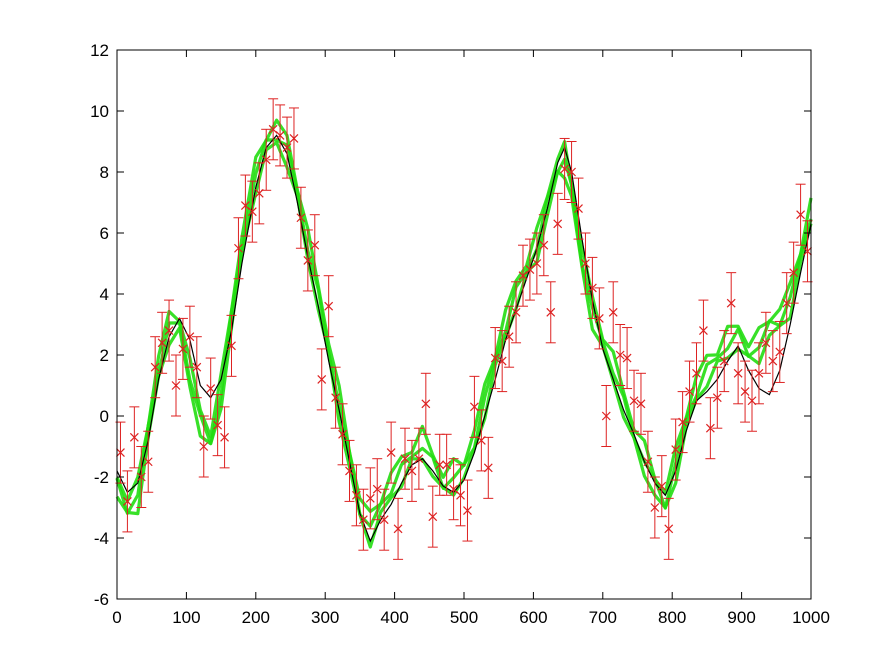 Image resolution: width=896 pixels, height=672 pixels. Describe the element at coordinates (811, 617) in the screenshot. I see `x-tick-label: 1000` at that location.